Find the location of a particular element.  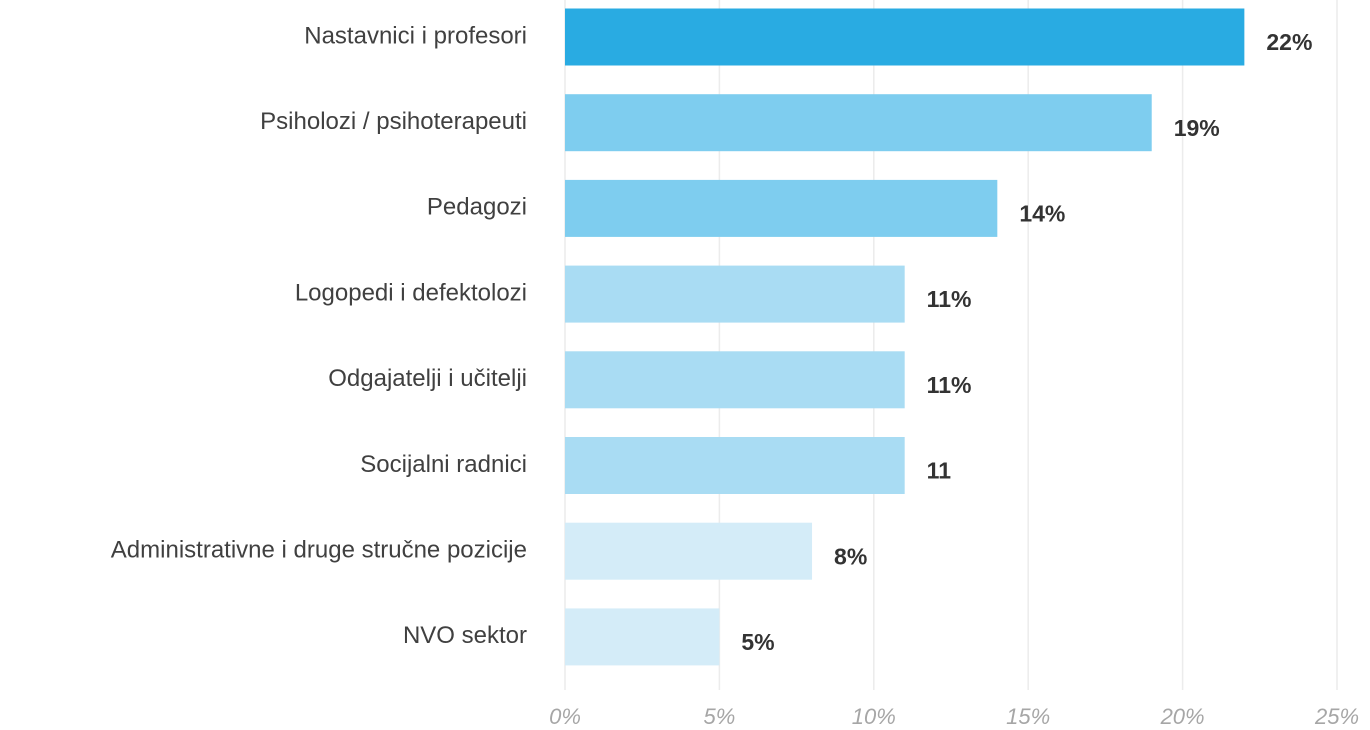

category-label: Odgajatelji i učitelji is located at coordinates (427, 378).